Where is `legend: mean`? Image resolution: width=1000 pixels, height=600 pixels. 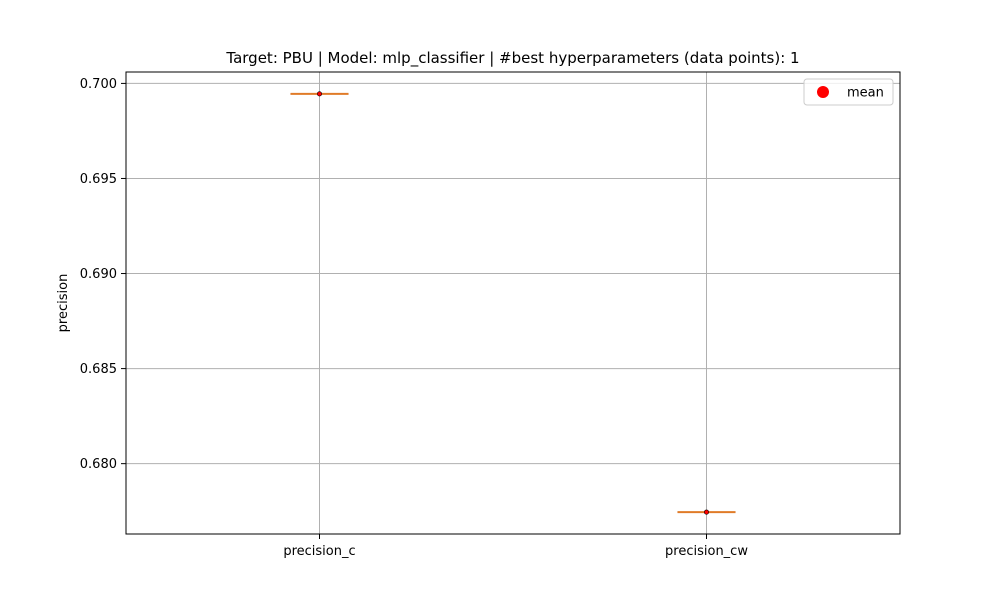
legend: mean is located at coordinates (848, 92).